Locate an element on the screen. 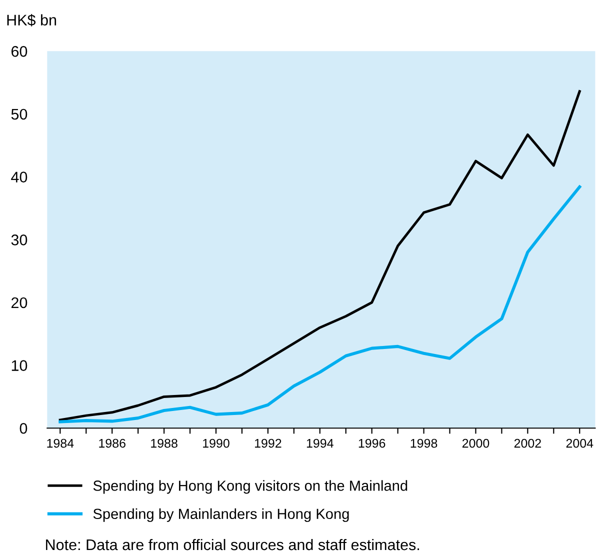  y-tick-label: 20 is located at coordinates (19, 302).